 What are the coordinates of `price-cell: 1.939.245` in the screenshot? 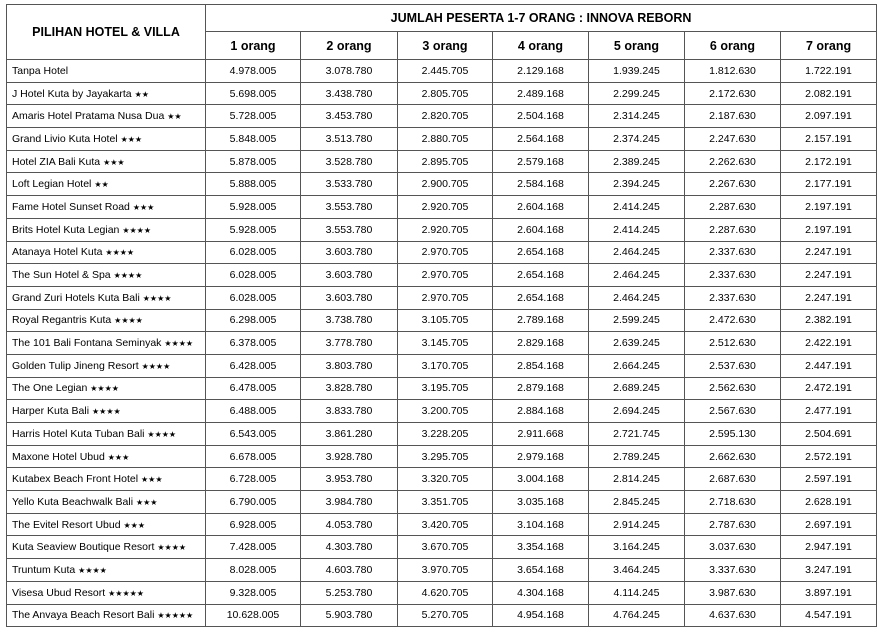 It's located at (636, 71).